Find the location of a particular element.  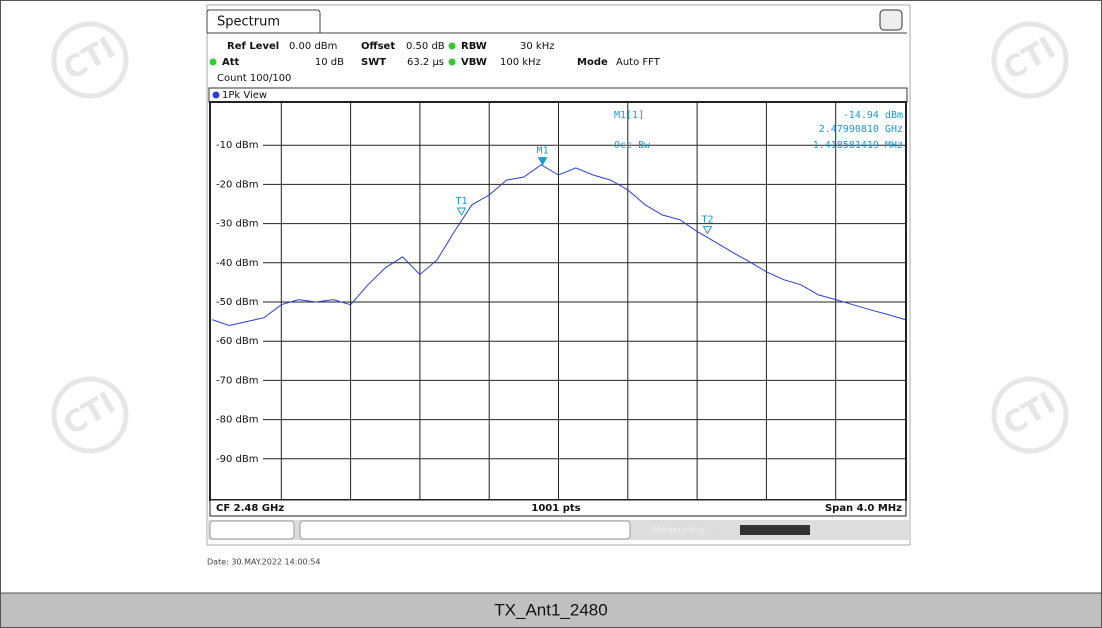

y-tick-label: -40 dBm is located at coordinates (237, 263).